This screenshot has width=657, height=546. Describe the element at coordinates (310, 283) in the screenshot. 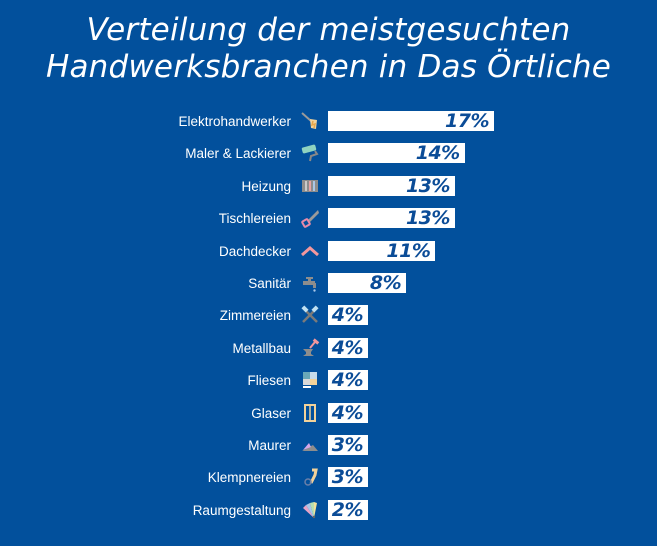

I see `faucet-icon` at that location.